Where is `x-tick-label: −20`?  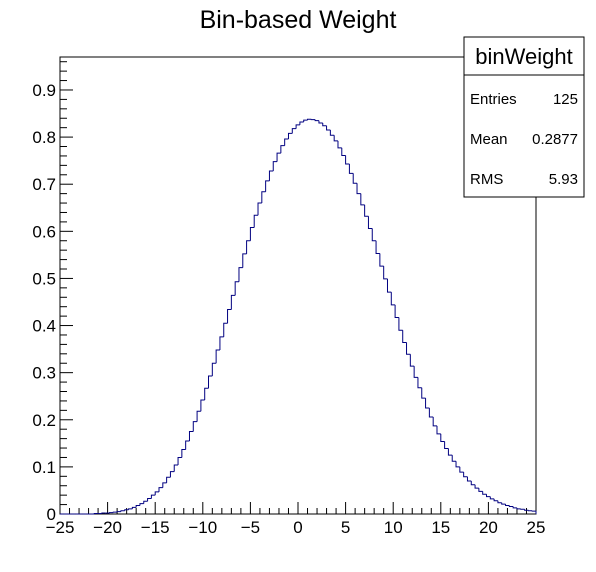
x-tick-label: −20 is located at coordinates (107, 527).